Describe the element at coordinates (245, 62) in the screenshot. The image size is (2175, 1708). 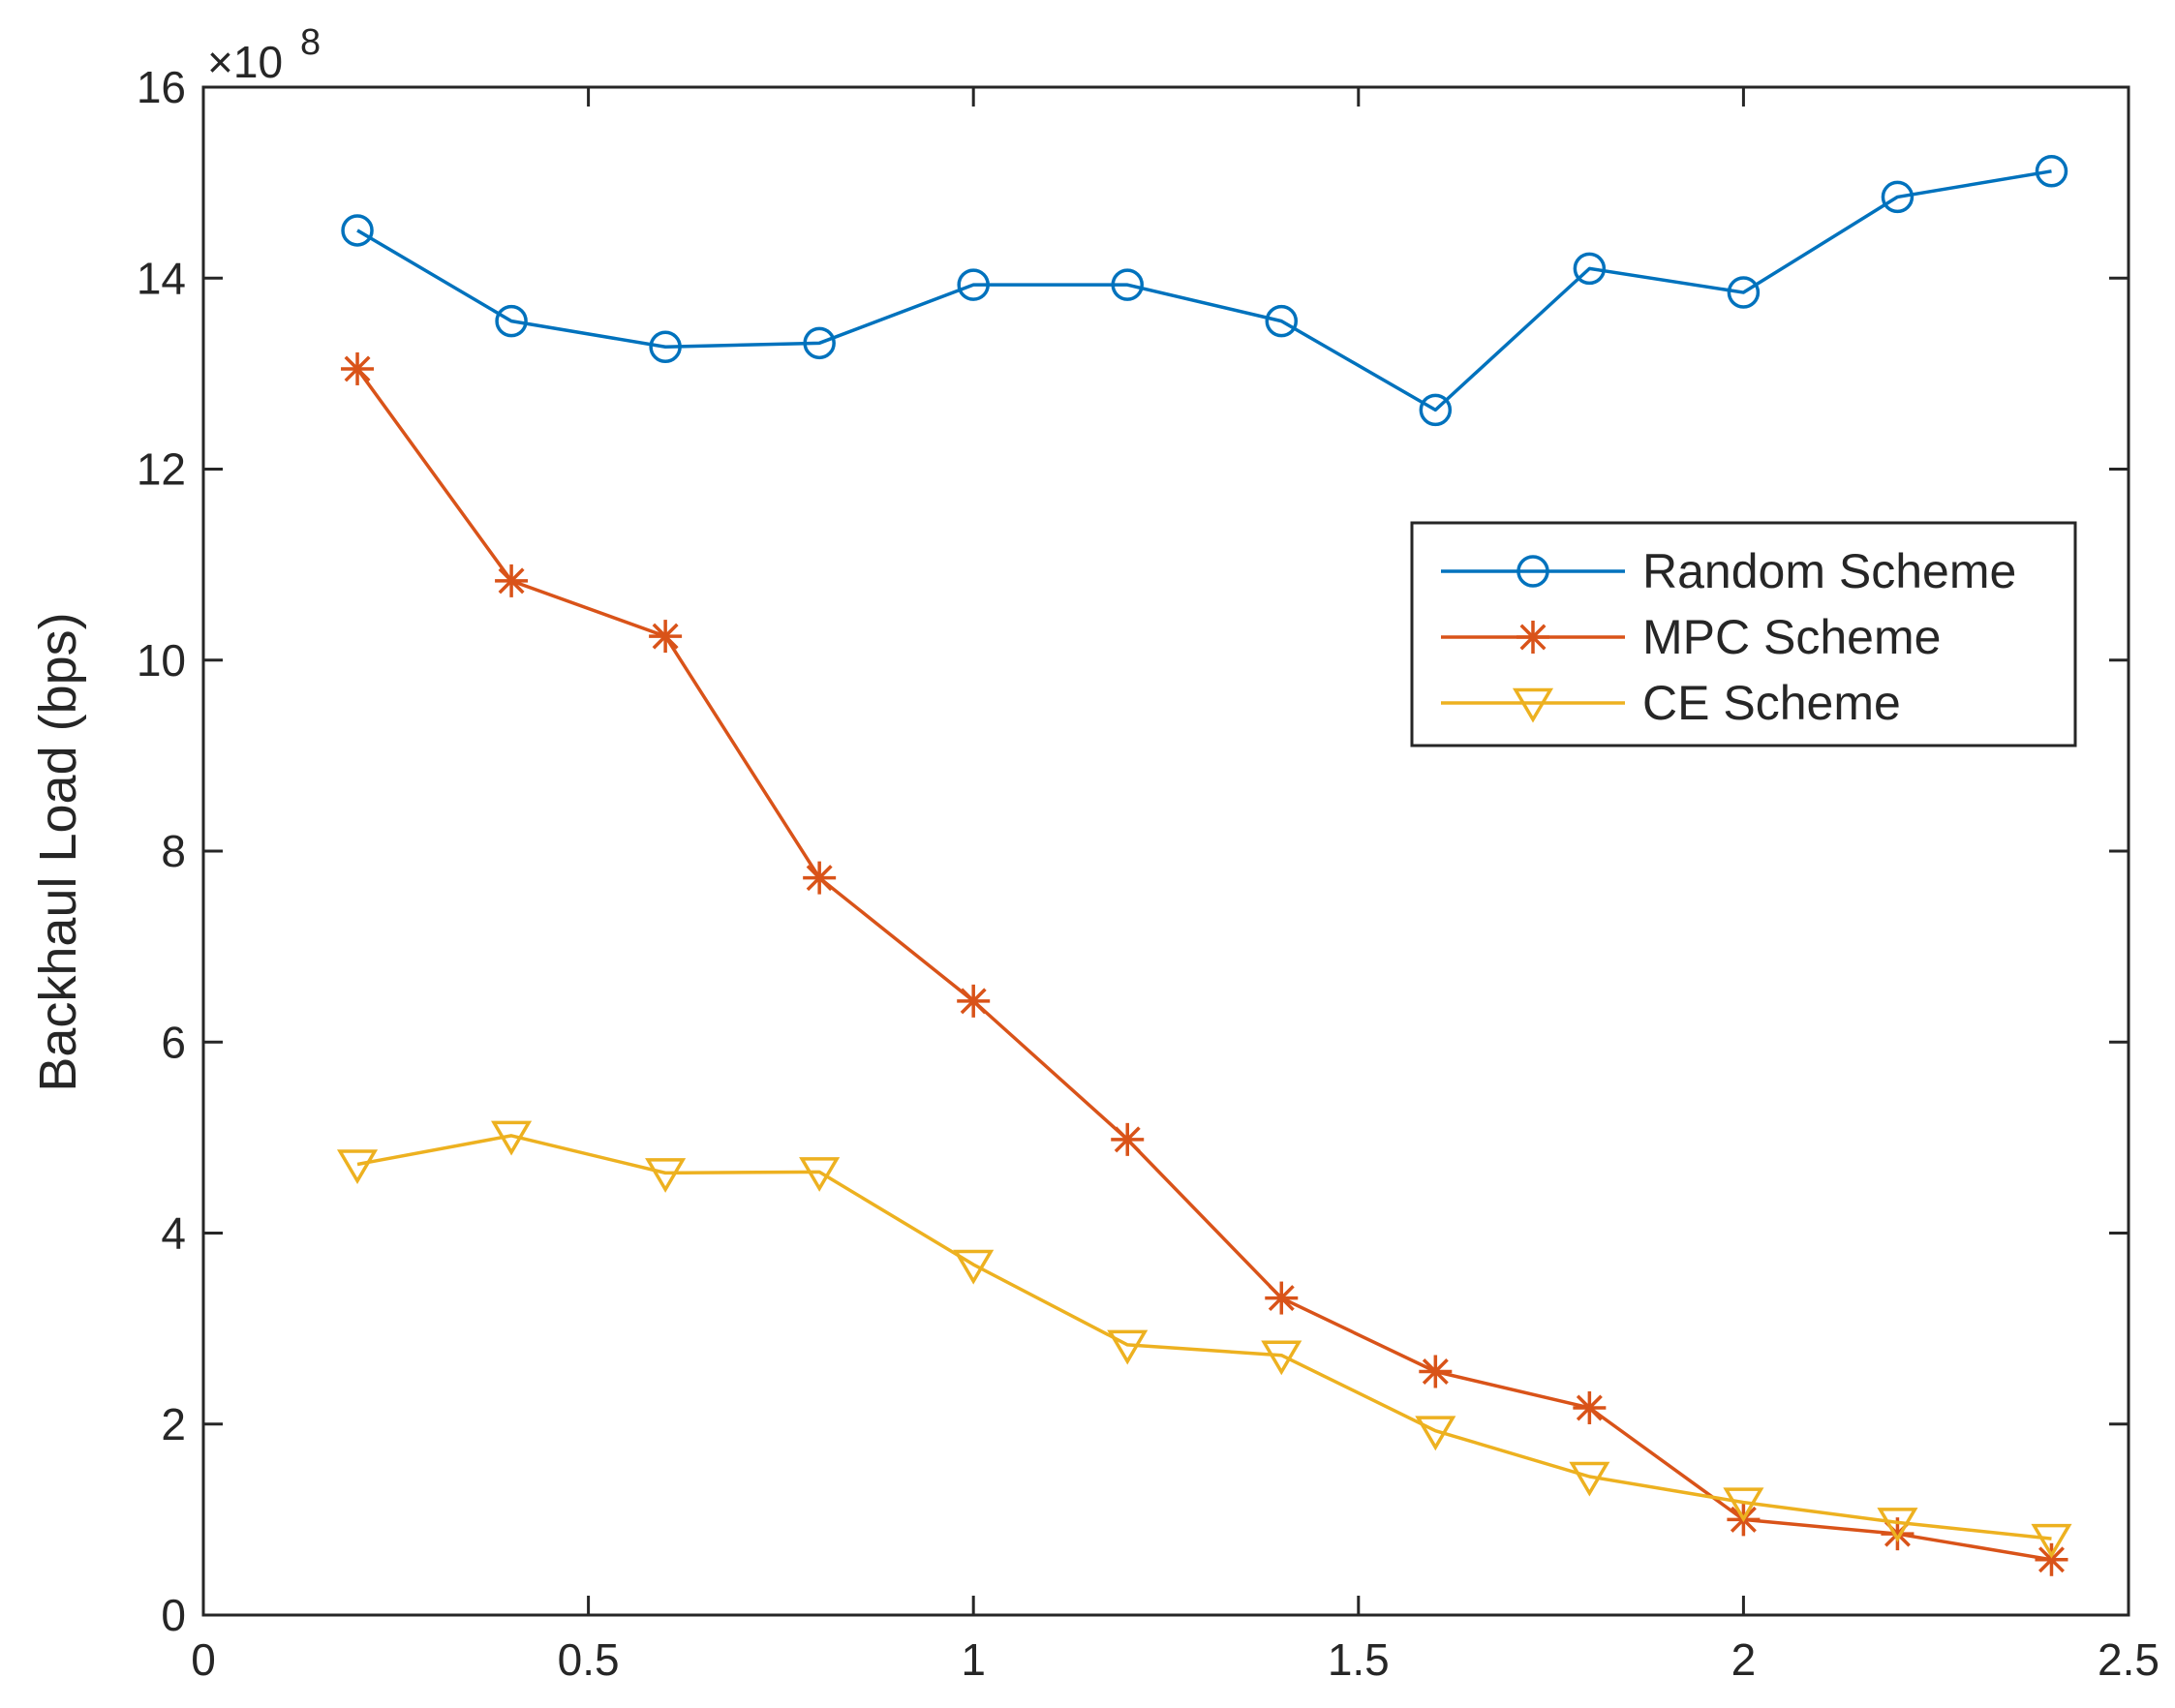
I see `y-exponent-base: ×10` at that location.